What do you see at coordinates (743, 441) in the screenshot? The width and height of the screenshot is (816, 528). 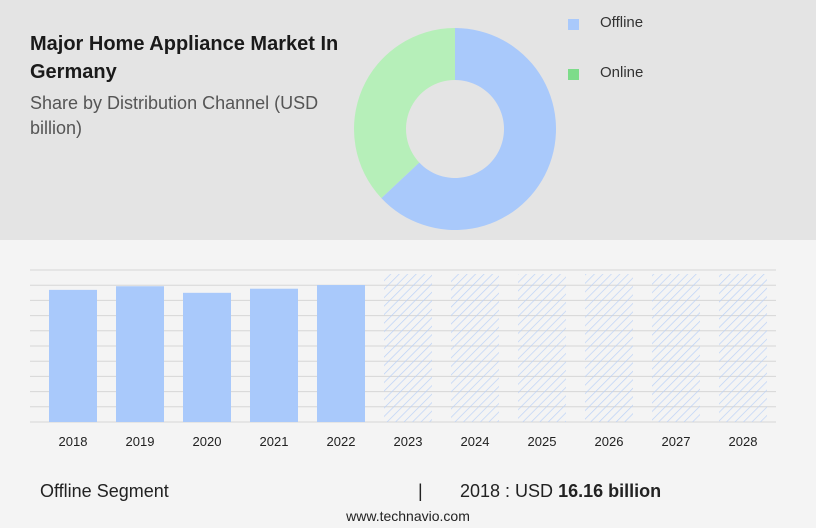 I see `x-tick-label: 2028` at bounding box center [743, 441].